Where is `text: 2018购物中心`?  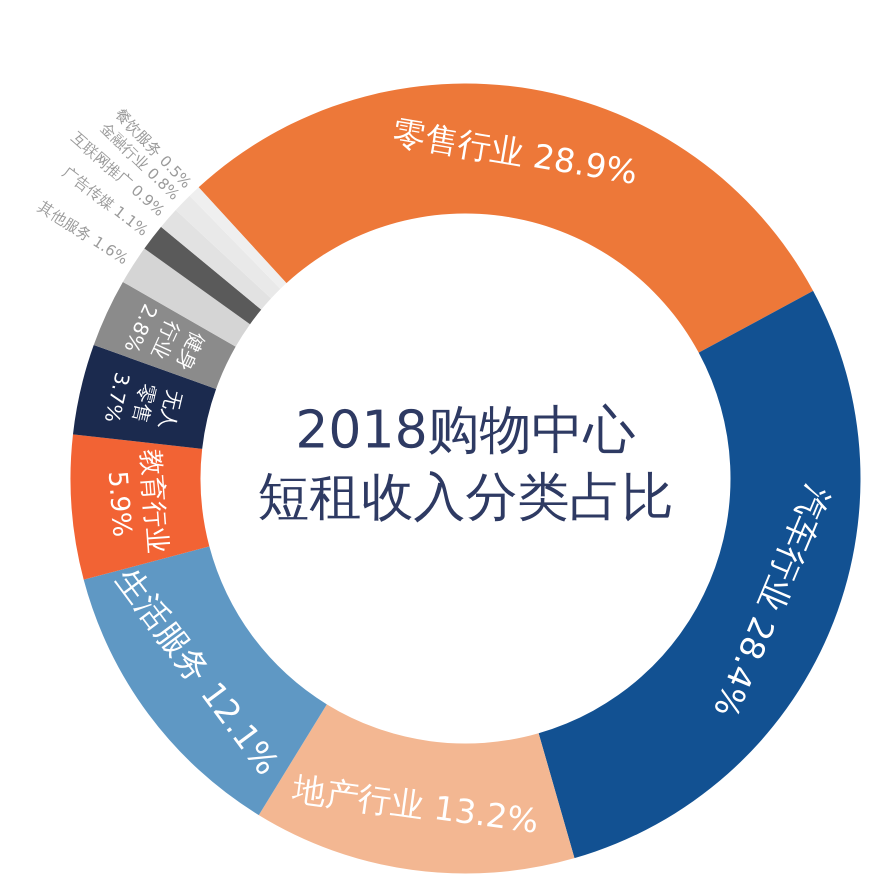
text: 2018购物中心 is located at coordinates (465, 430).